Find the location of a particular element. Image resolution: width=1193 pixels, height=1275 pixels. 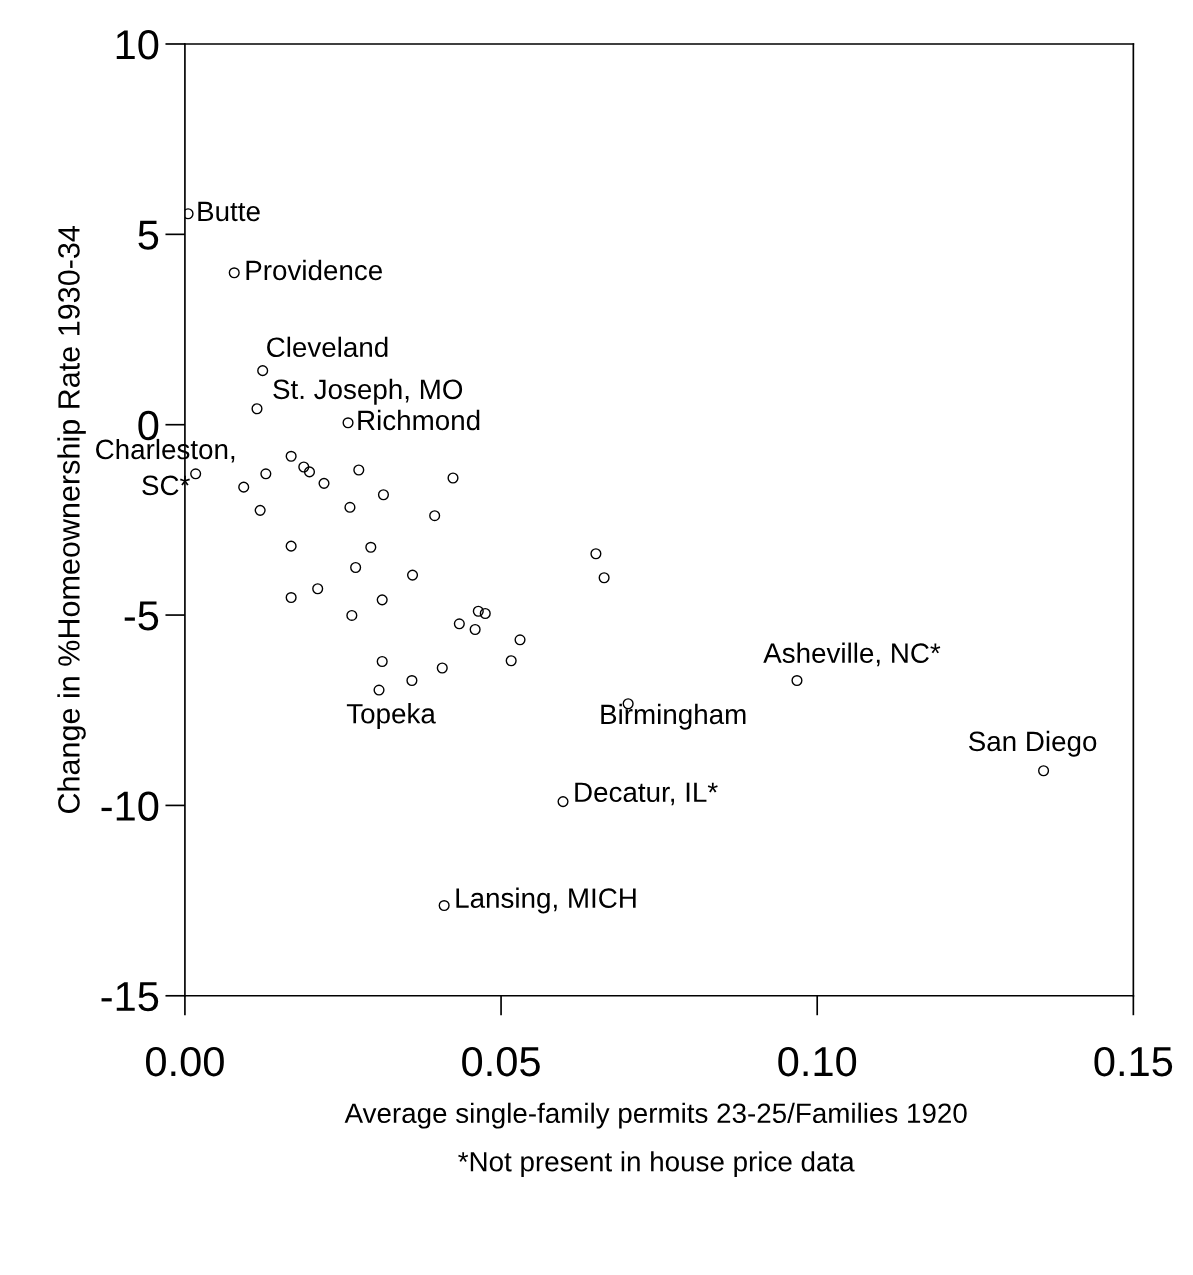

annotation: Providence is located at coordinates (314, 270).